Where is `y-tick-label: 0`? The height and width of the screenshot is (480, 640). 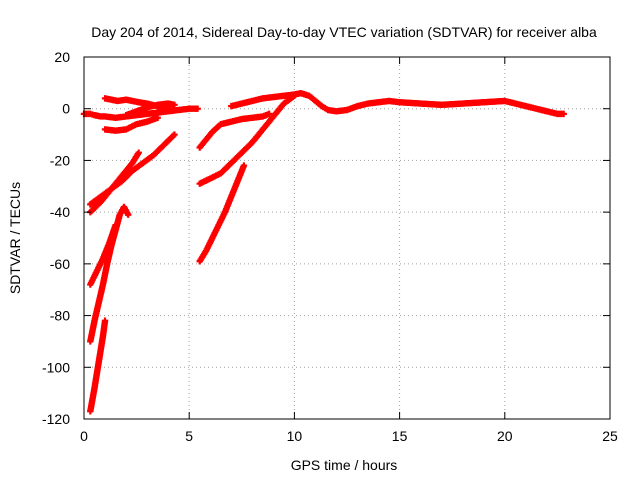
y-tick-label: 0 is located at coordinates (66, 109).